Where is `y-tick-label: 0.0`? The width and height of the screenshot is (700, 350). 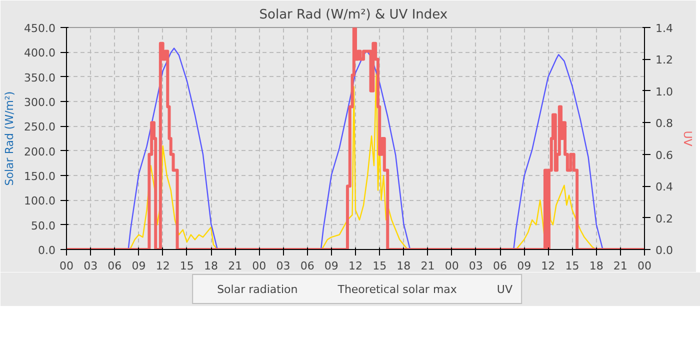 y-tick-label: 0.0 is located at coordinates (47, 250).